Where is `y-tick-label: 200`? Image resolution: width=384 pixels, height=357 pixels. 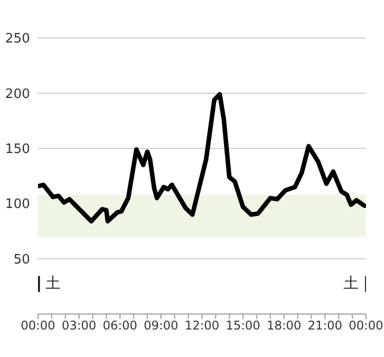
y-tick-label: 200 is located at coordinates (17, 94).